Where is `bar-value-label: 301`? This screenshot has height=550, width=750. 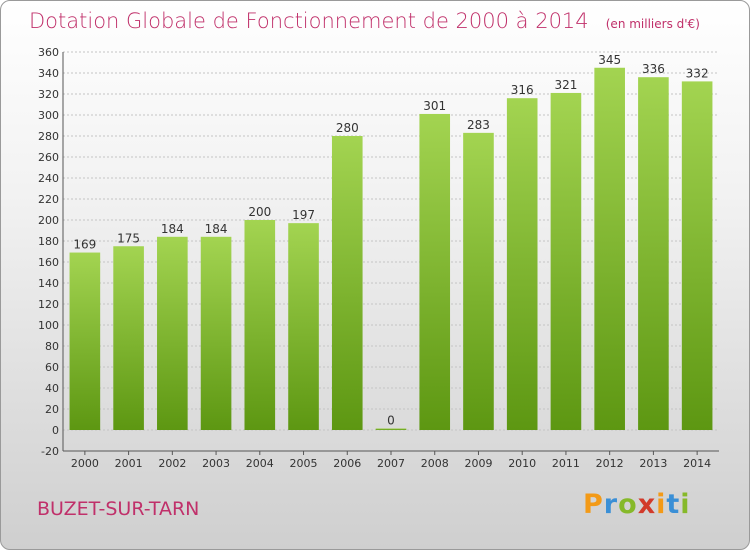
bar-value-label: 301 is located at coordinates (434, 106).